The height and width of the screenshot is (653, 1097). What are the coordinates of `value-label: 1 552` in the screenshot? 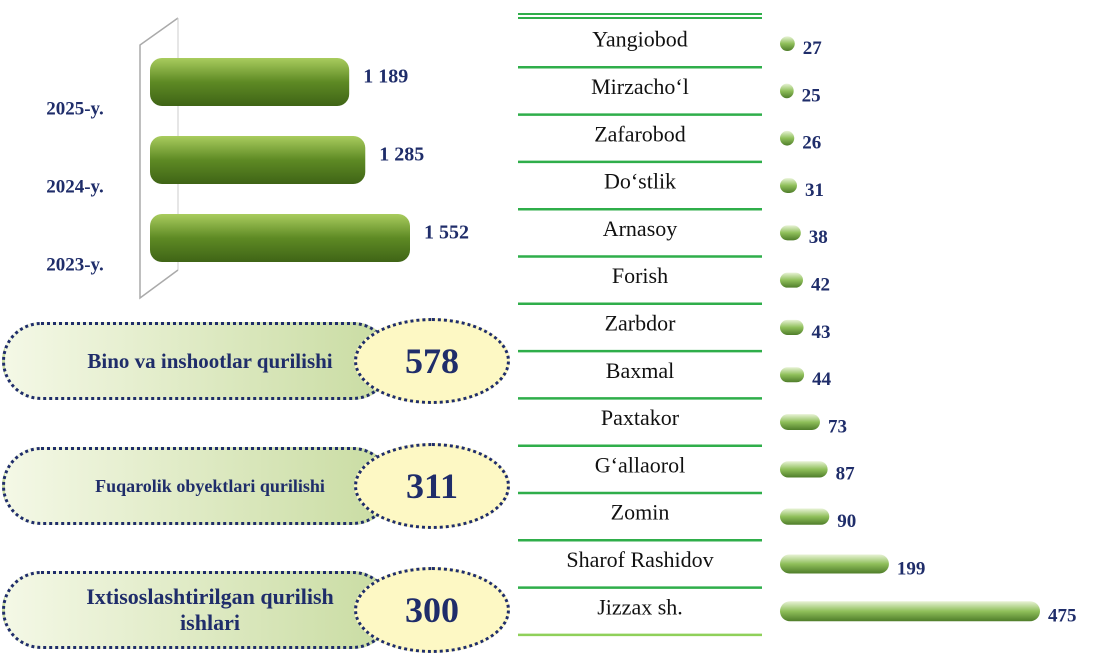 It's located at (446, 233).